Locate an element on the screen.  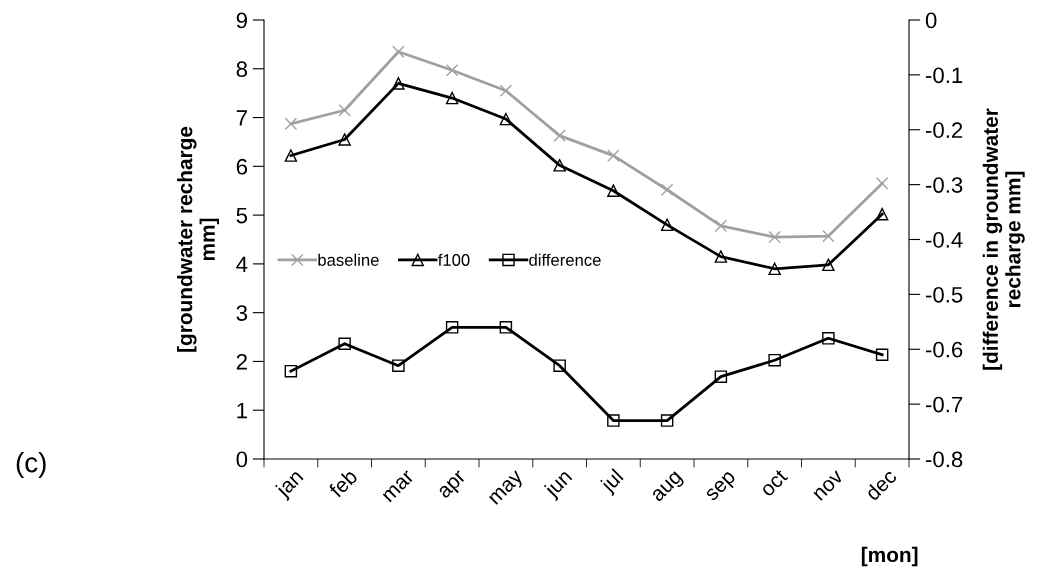
y-axis-title: [groundwater recharge mm] is located at coordinates (198, 239).